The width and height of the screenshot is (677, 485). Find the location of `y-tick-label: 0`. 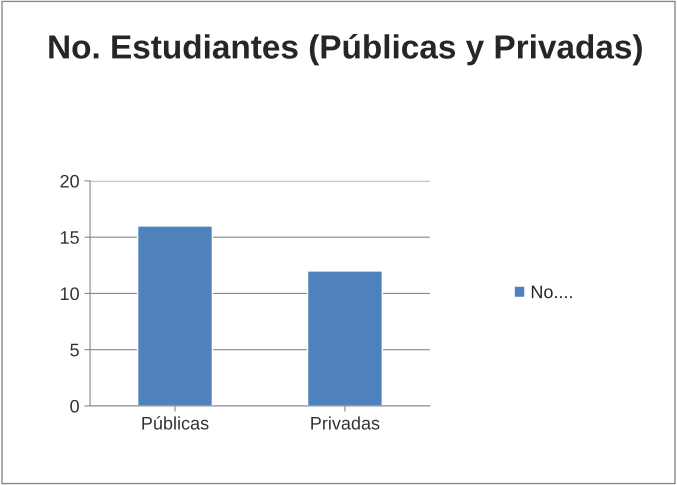

y-tick-label: 0 is located at coordinates (74, 406).